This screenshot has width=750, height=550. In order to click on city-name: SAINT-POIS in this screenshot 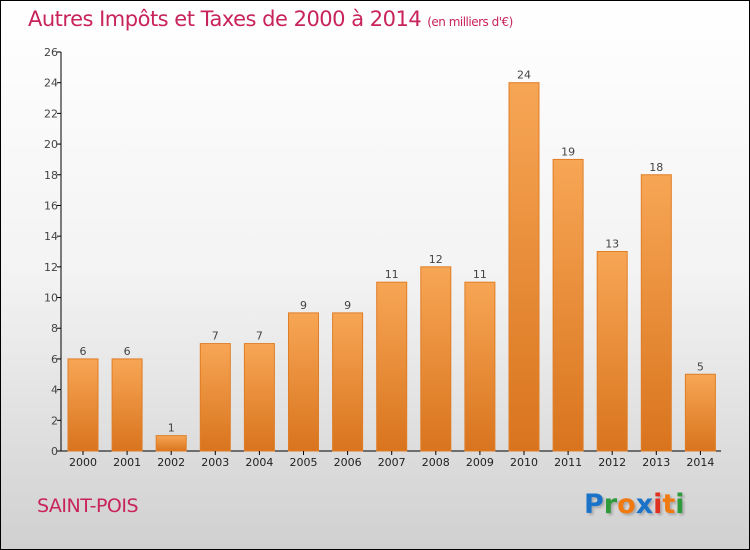, I will do `click(88, 506)`.